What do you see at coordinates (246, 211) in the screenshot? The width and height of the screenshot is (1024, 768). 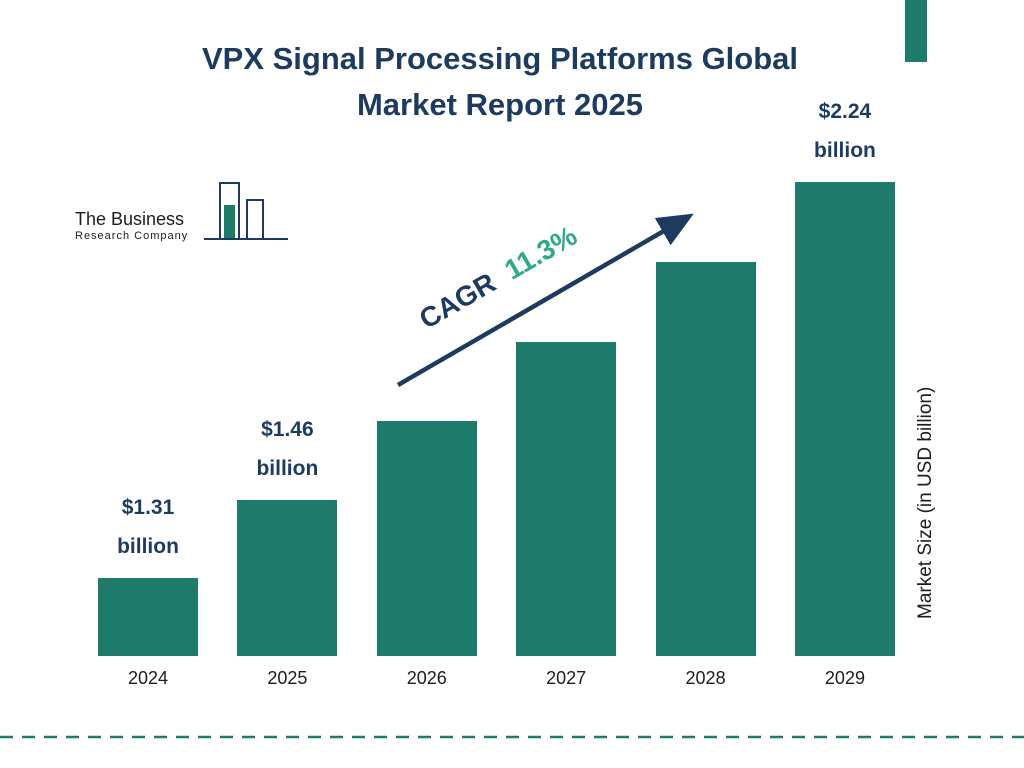 I see `logo-bar-chart-icon` at bounding box center [246, 211].